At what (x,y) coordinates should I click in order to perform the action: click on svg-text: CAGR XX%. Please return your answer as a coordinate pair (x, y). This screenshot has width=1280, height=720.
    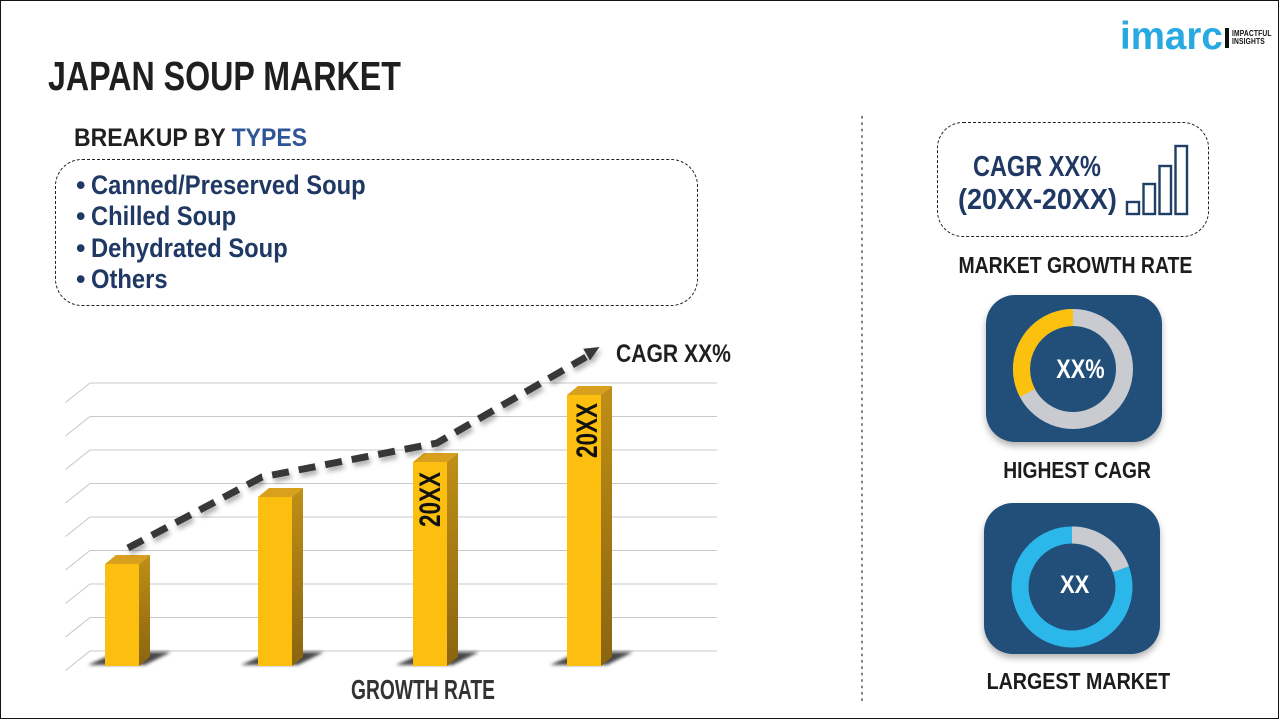
    Looking at the image, I should click on (673, 353).